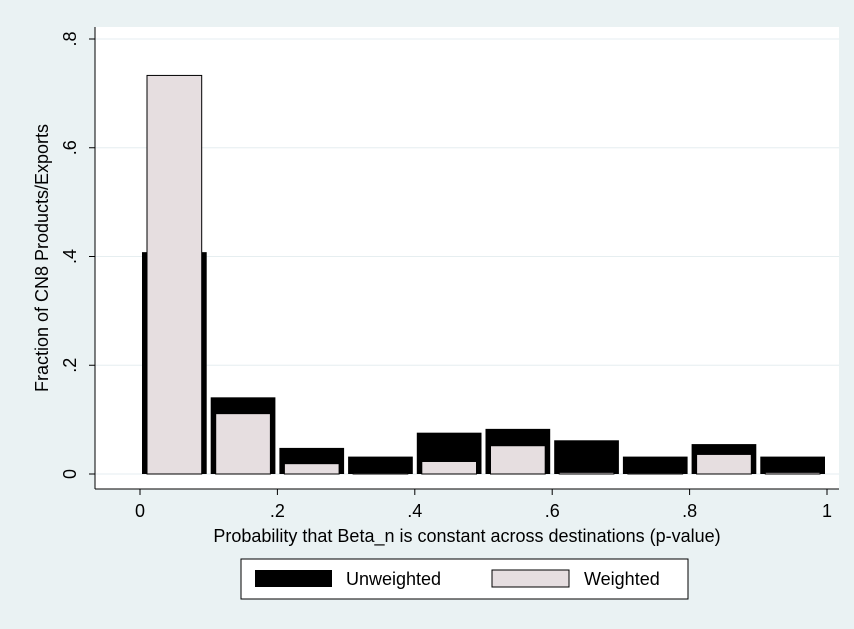 This screenshot has width=854, height=629. What do you see at coordinates (530, 578) in the screenshot?
I see `legend-swatch-weighted` at bounding box center [530, 578].